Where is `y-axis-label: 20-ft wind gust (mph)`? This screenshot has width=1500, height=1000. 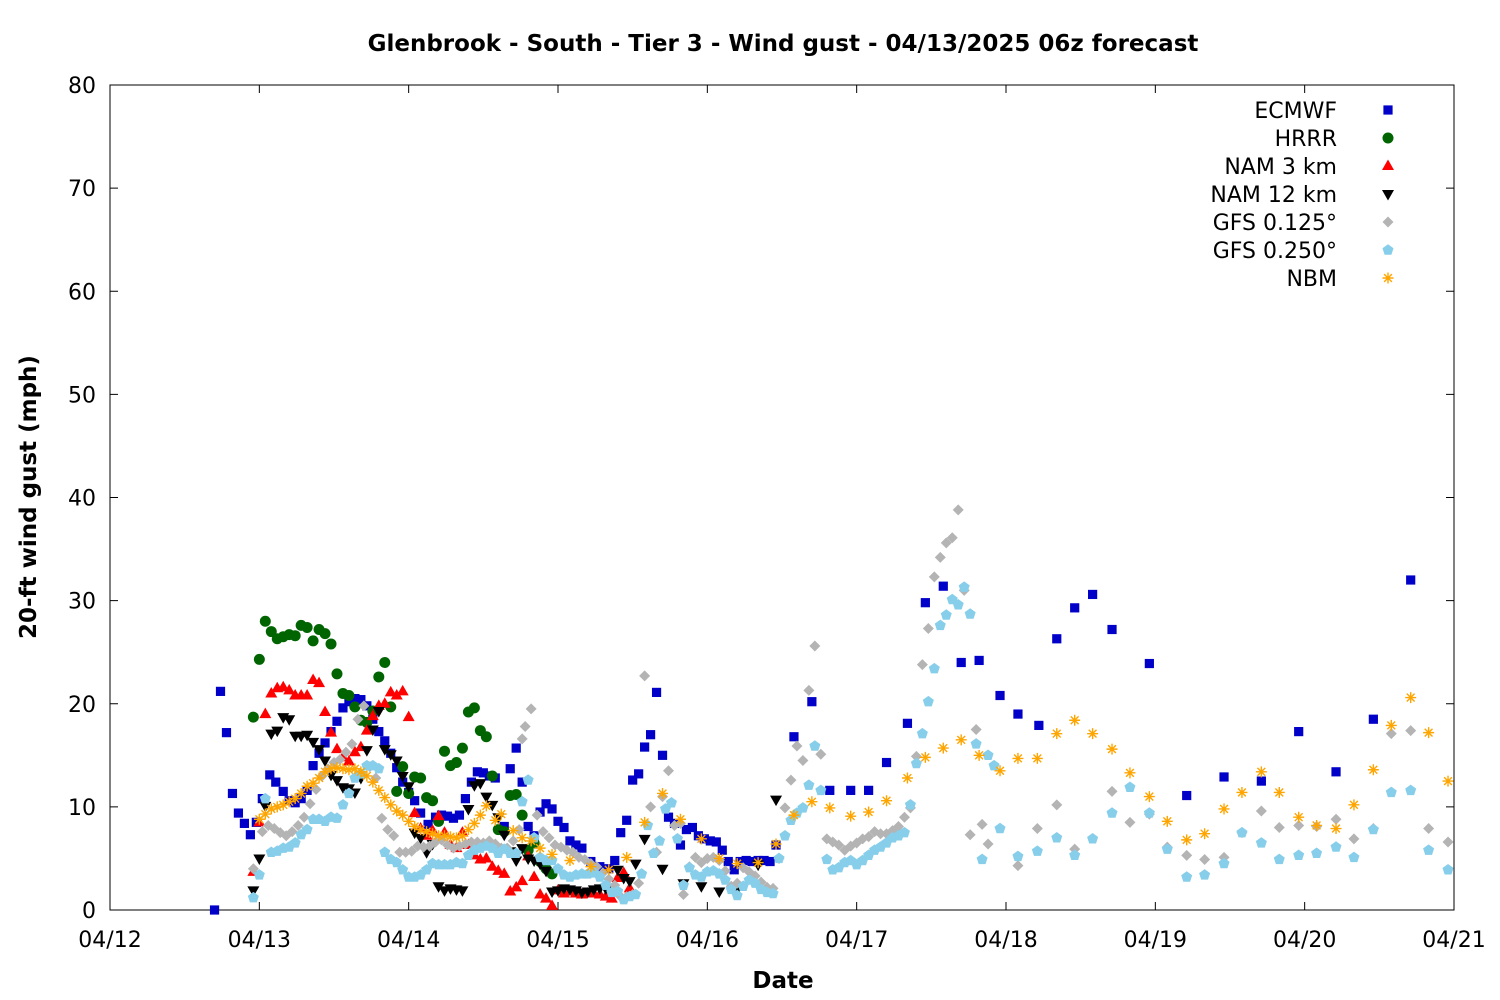 y-axis-label: 20-ft wind gust (mph) is located at coordinates (29, 497).